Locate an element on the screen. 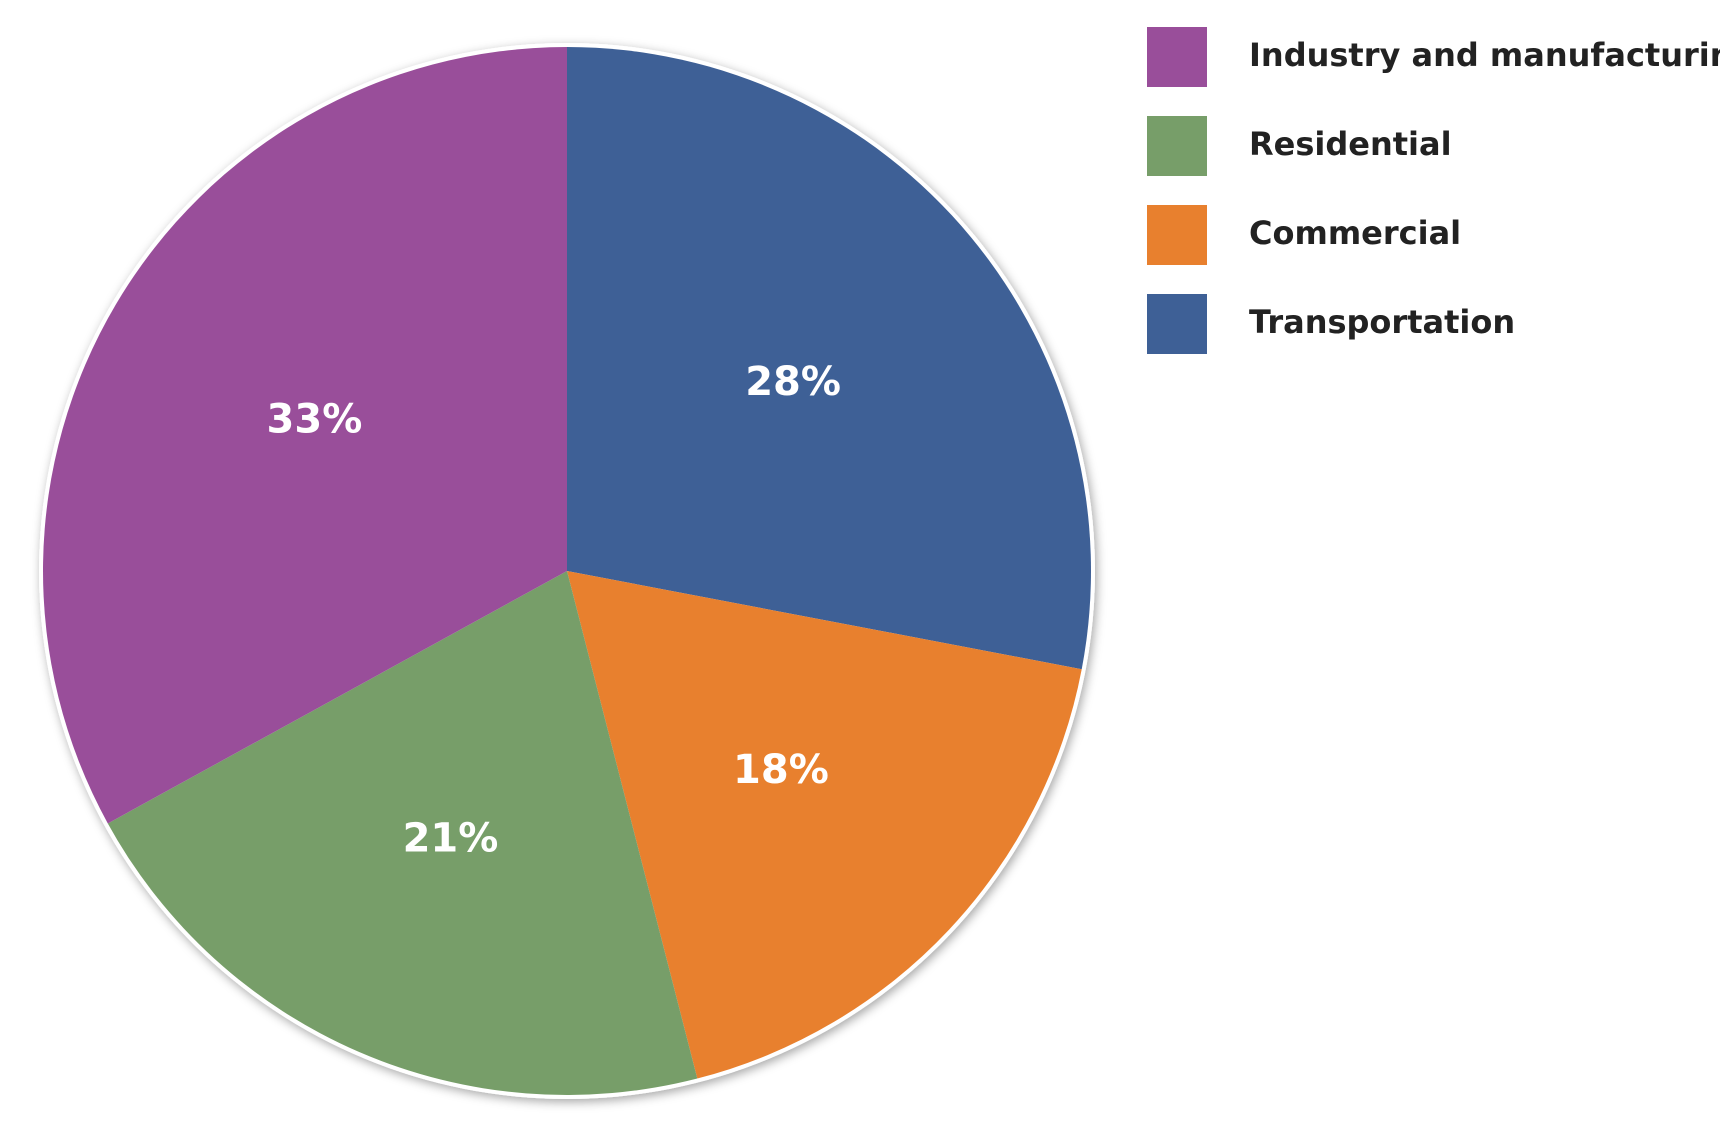 The height and width of the screenshot is (1138, 1720). legend-label-transportation: Transportation is located at coordinates (1382, 322).